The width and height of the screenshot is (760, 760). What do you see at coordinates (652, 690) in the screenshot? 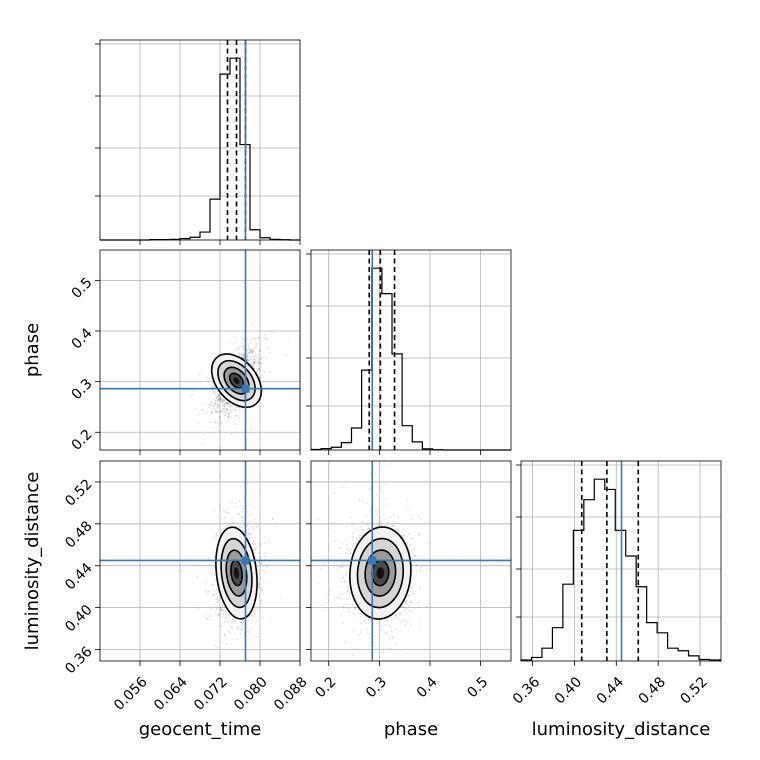
I see `x-tick-label: 0.48` at bounding box center [652, 690].